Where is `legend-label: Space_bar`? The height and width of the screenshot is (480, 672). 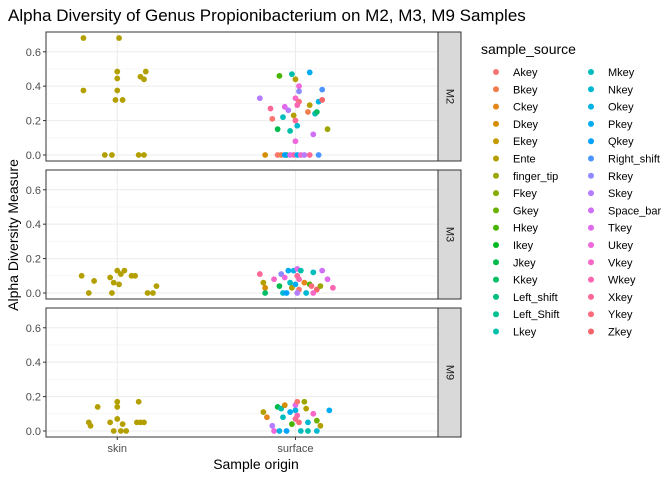
legend-label: Space_bar is located at coordinates (635, 211).